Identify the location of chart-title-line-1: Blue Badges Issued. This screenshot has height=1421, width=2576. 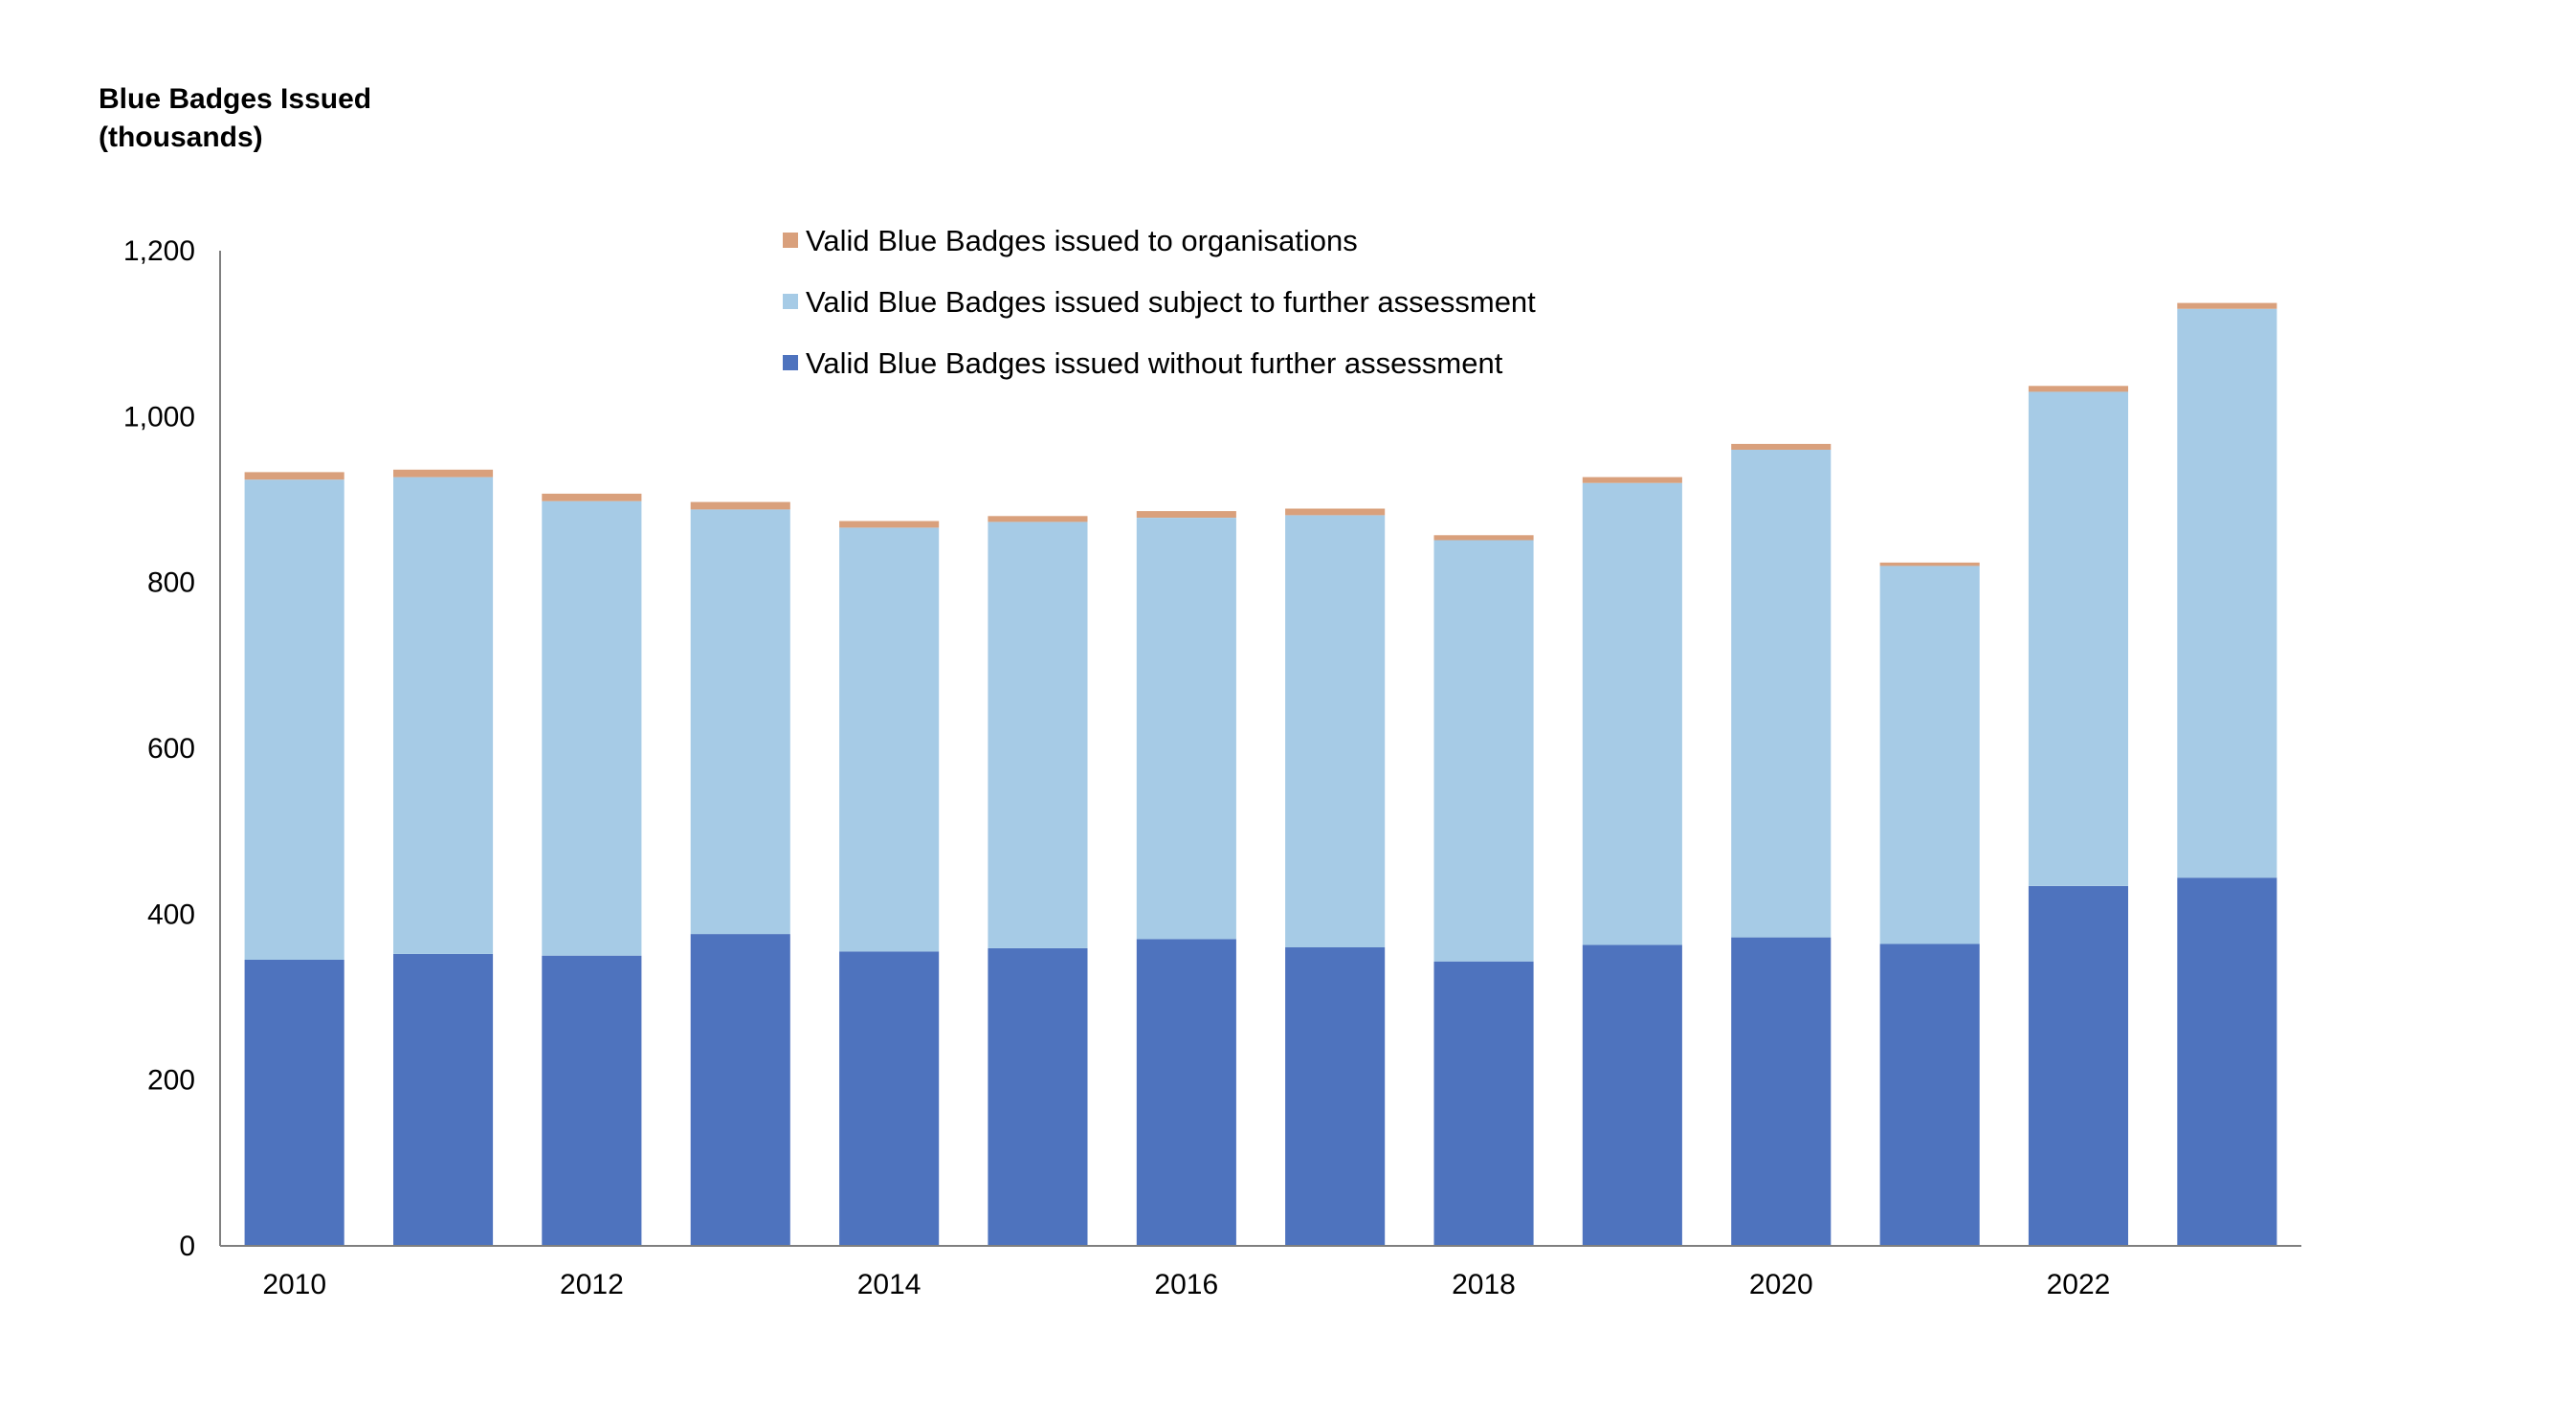
(235, 99).